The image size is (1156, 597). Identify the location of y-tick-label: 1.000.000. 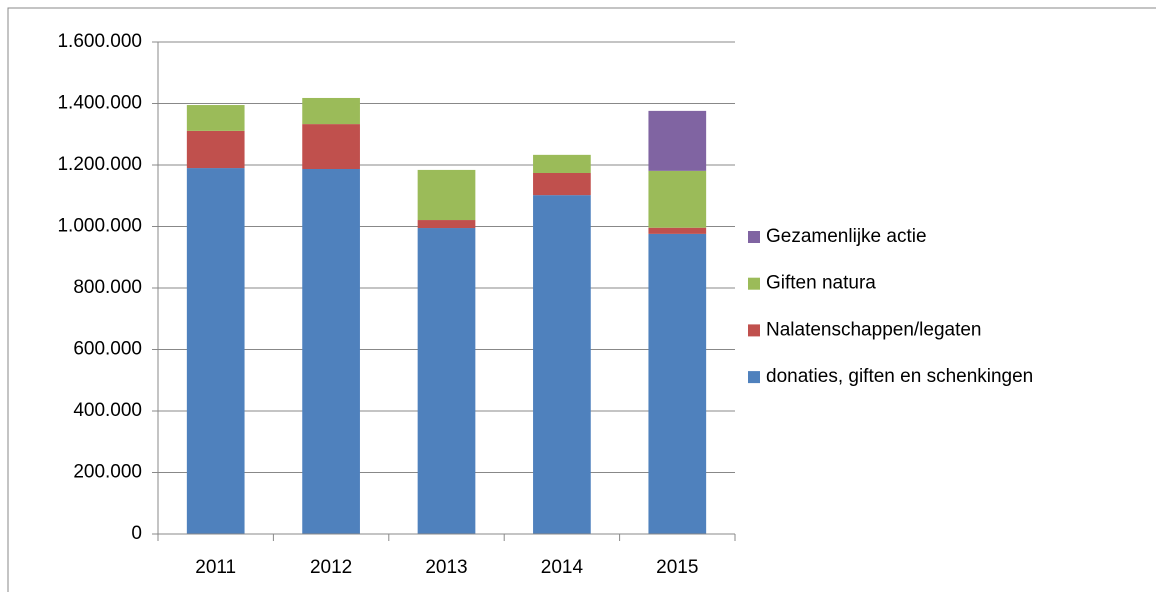
(99, 226).